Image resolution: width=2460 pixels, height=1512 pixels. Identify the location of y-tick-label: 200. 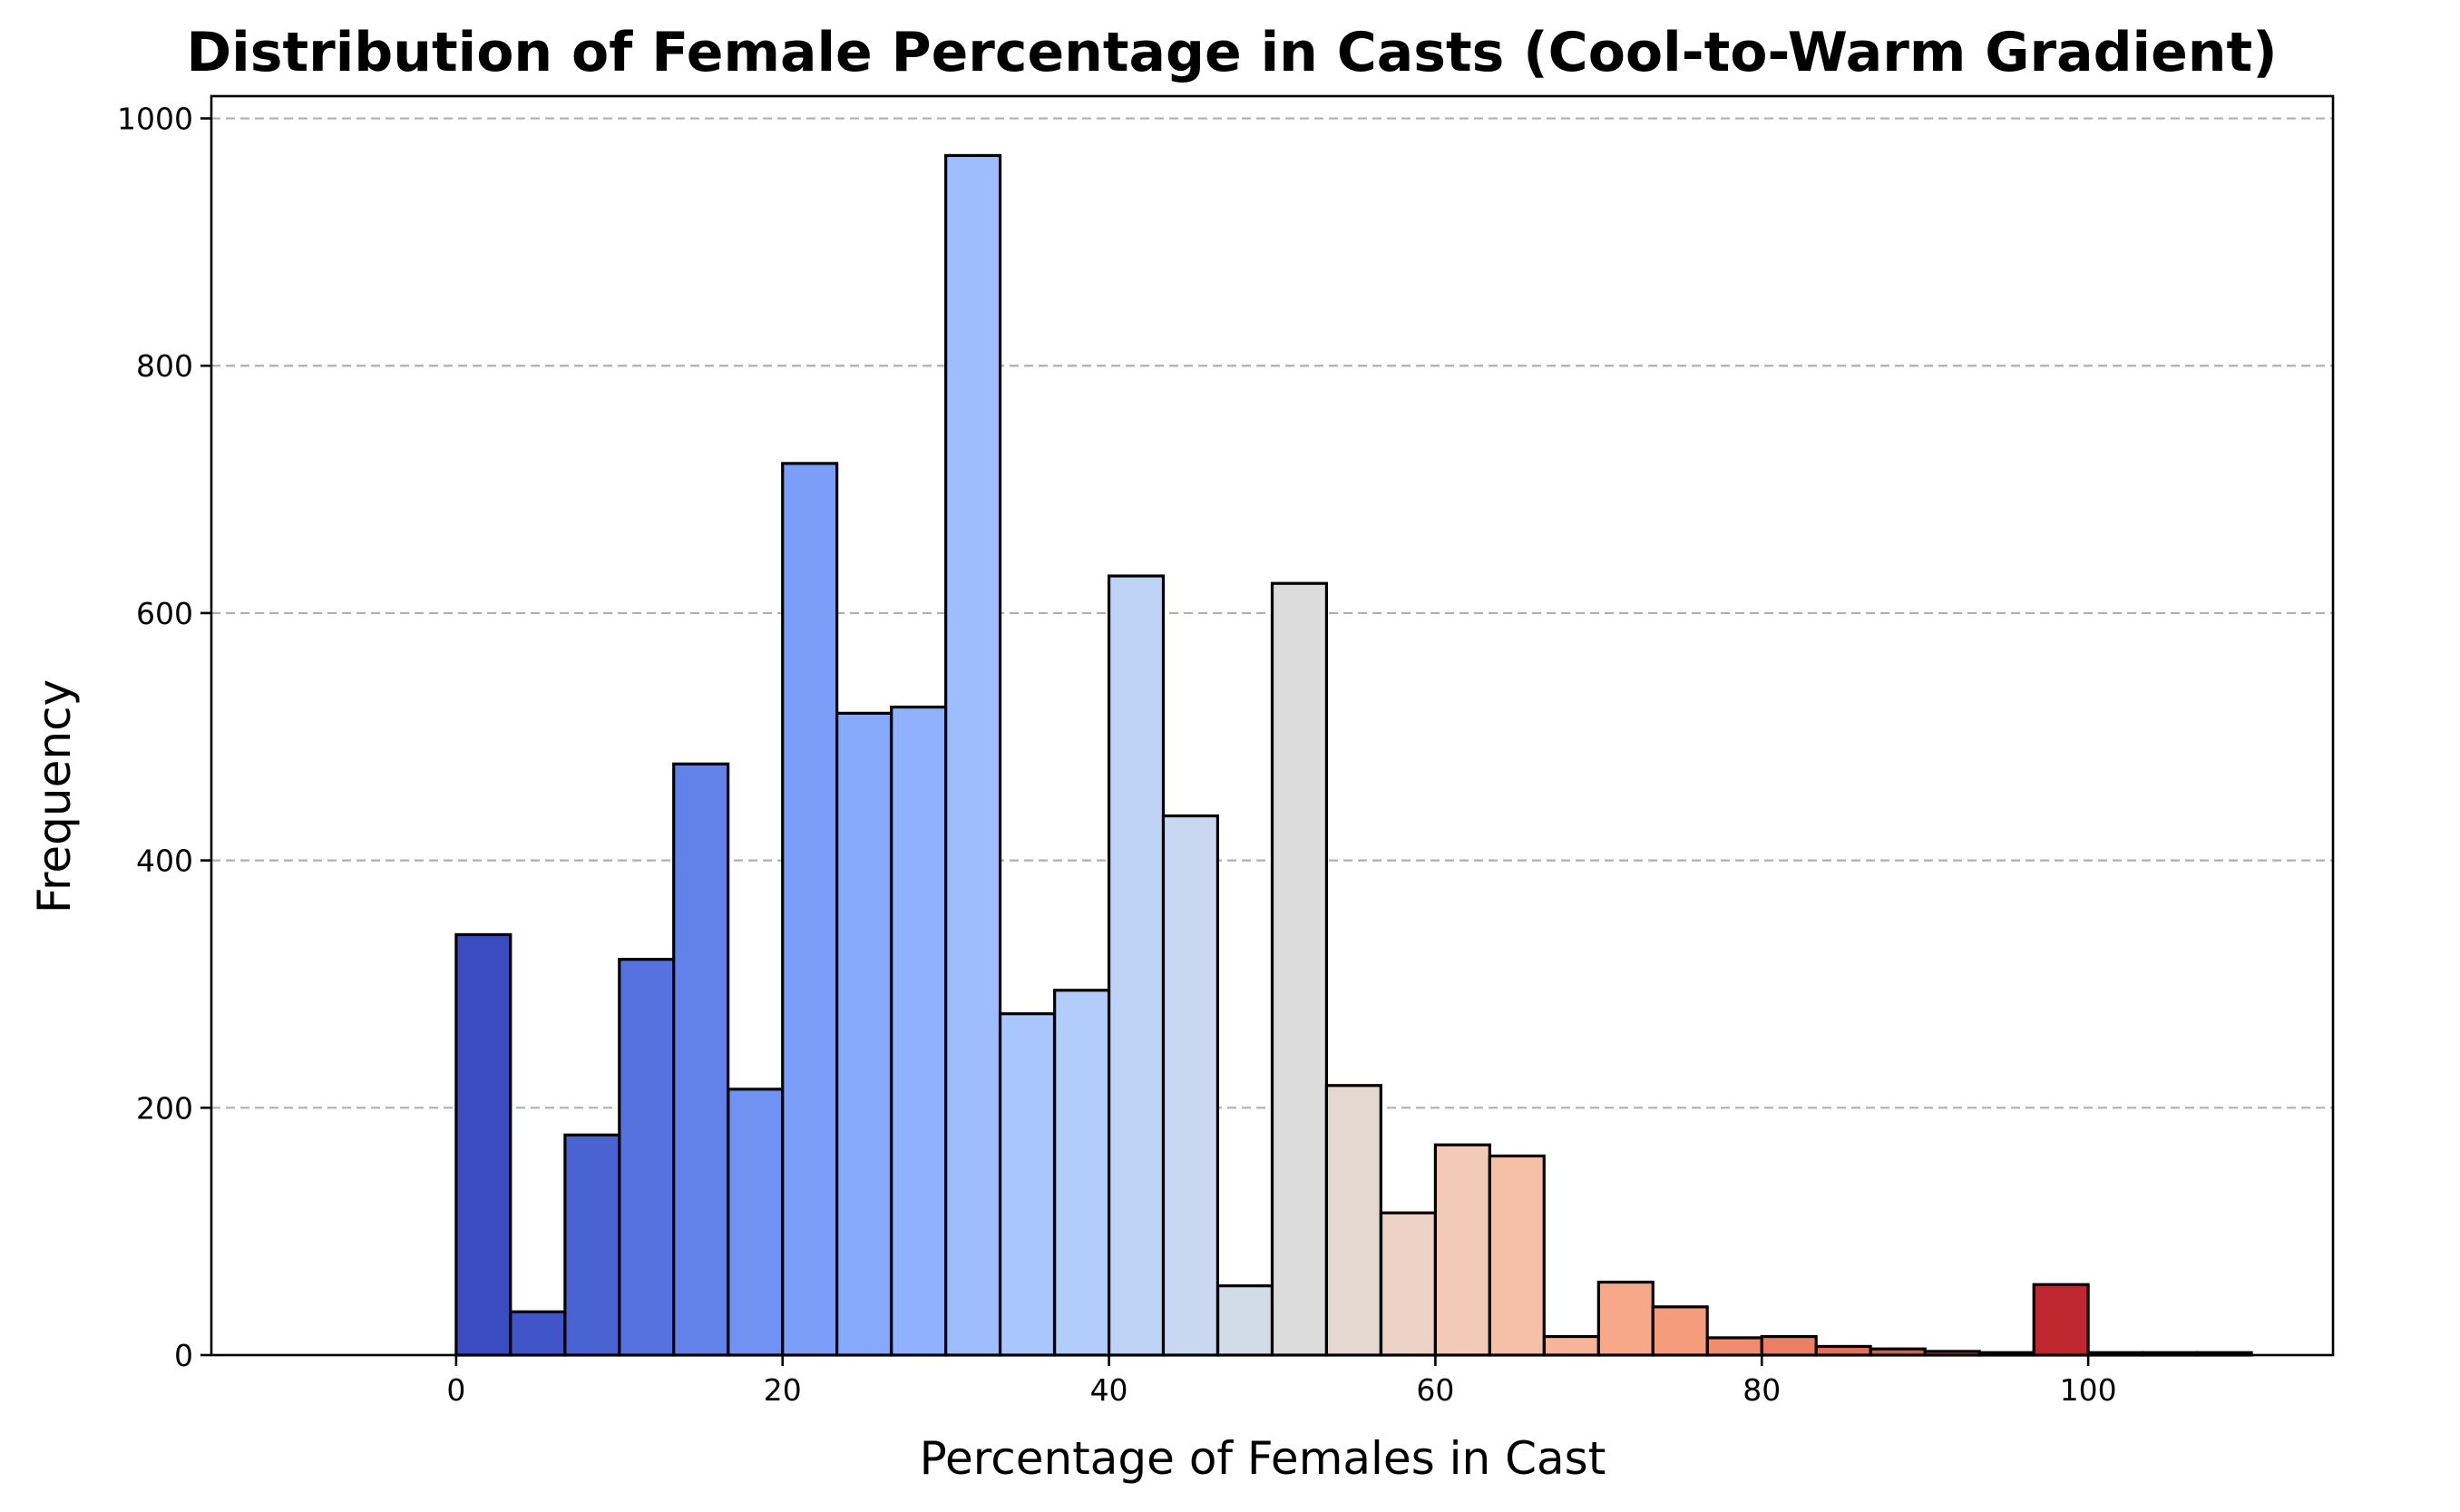
(164, 1108).